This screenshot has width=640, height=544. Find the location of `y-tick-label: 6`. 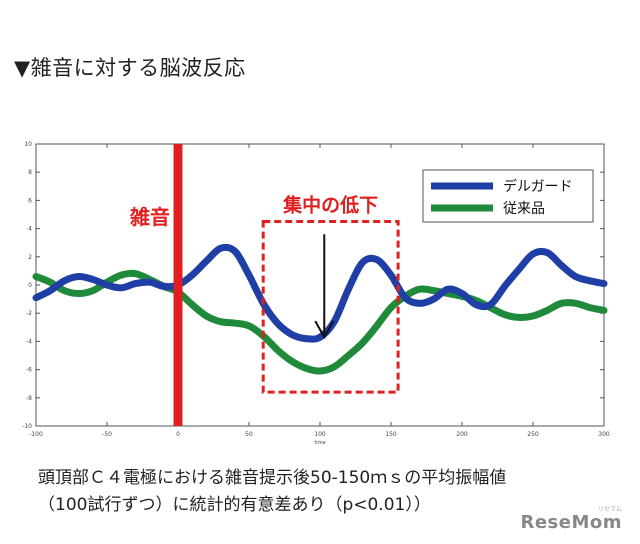

y-tick-label: 6 is located at coordinates (30, 200).